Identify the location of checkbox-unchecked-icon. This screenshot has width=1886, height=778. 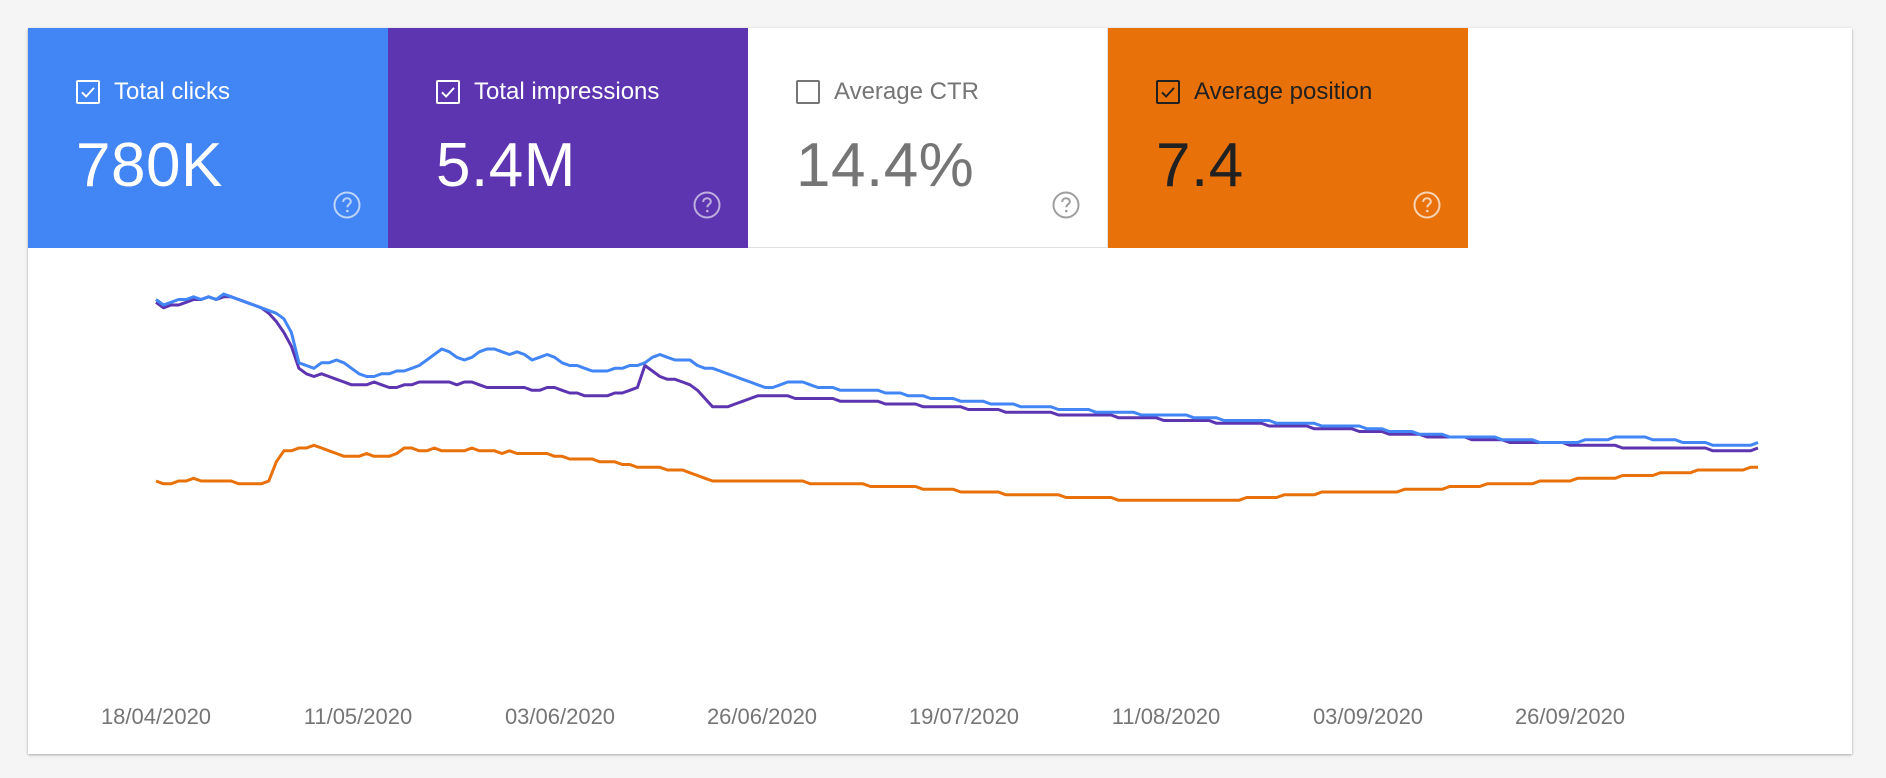
(808, 92).